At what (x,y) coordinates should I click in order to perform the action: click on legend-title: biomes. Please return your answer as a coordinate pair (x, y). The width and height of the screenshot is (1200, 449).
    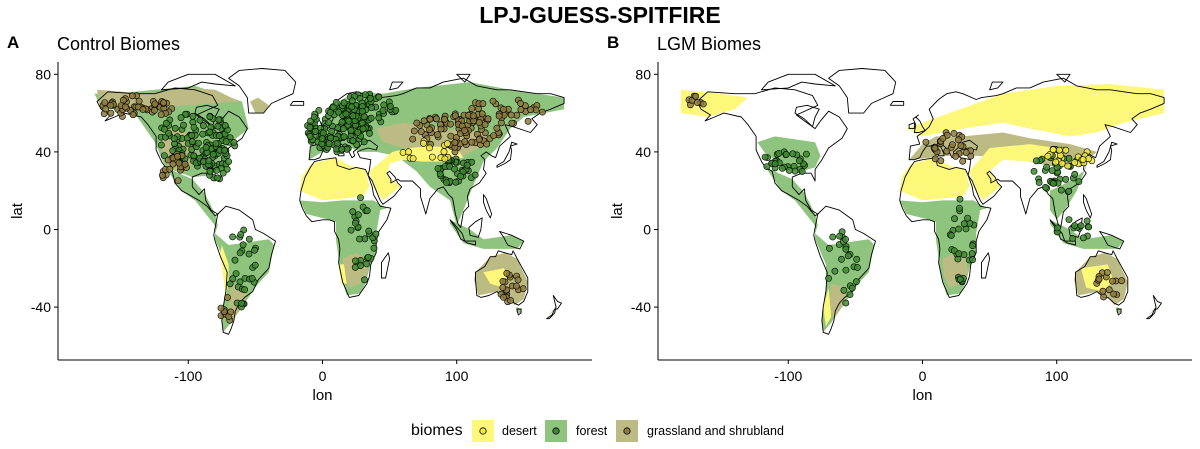
    Looking at the image, I should click on (437, 430).